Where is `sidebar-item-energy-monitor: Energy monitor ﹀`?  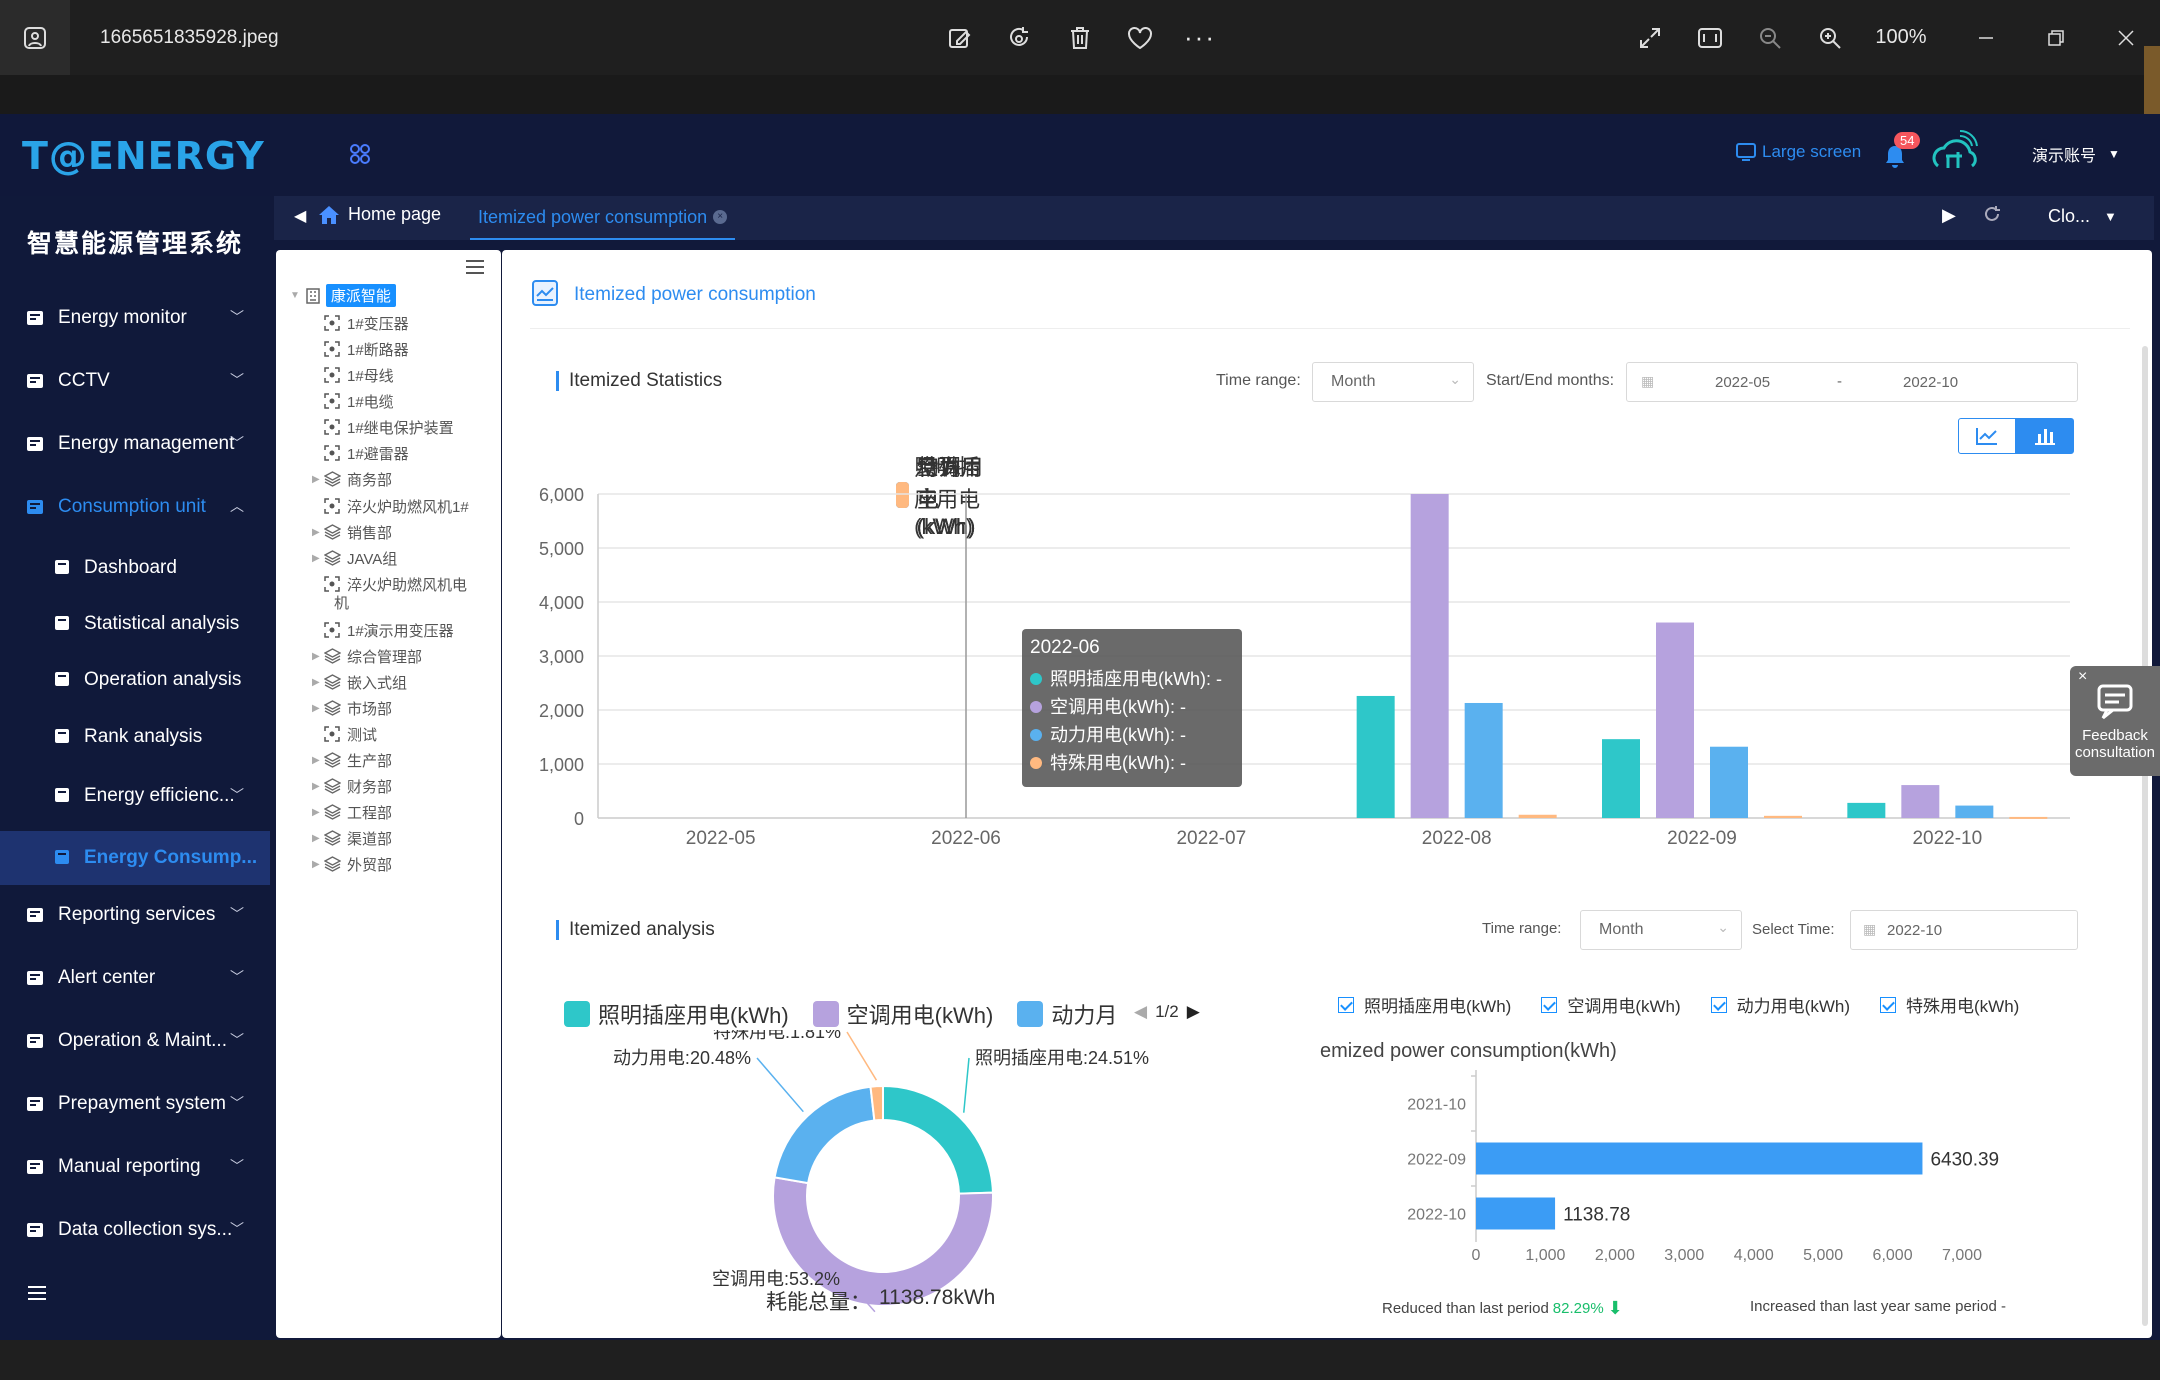
sidebar-item-energy-monitor: Energy monitor ﹀ is located at coordinates (135, 318).